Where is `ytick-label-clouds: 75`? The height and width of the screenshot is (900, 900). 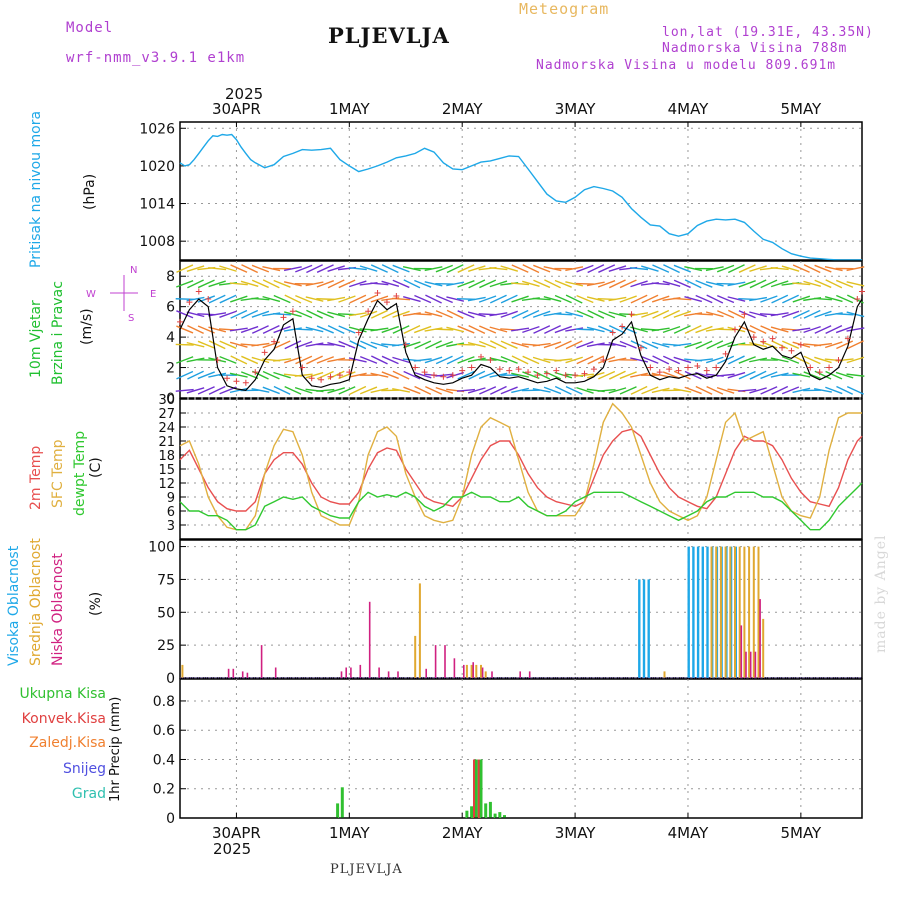
ytick-label-clouds: 75 is located at coordinates (166, 580).